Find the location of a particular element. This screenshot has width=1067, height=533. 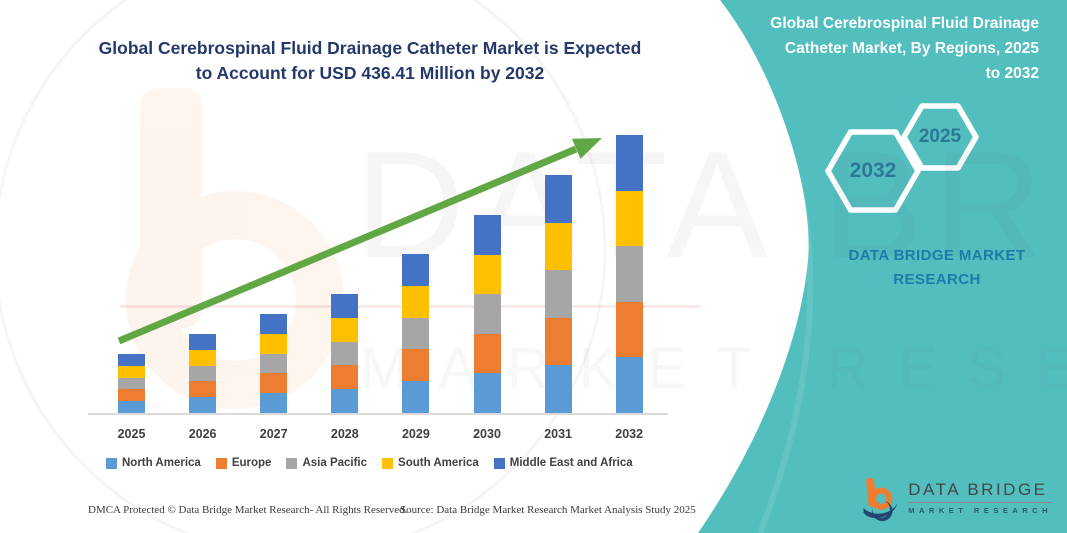

x-axis-label-2028: 2028 is located at coordinates (344, 434).